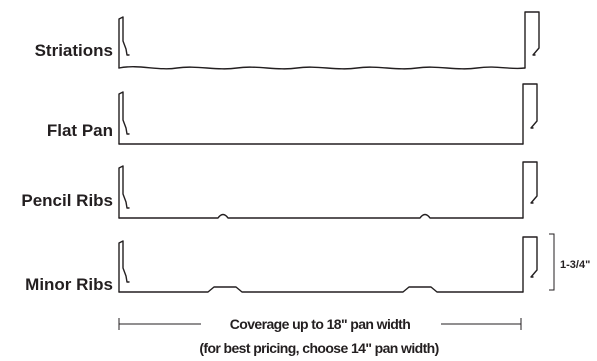 Image resolution: width=597 pixels, height=361 pixels. Describe the element at coordinates (329, 40) in the screenshot. I see `profile-striations` at that location.